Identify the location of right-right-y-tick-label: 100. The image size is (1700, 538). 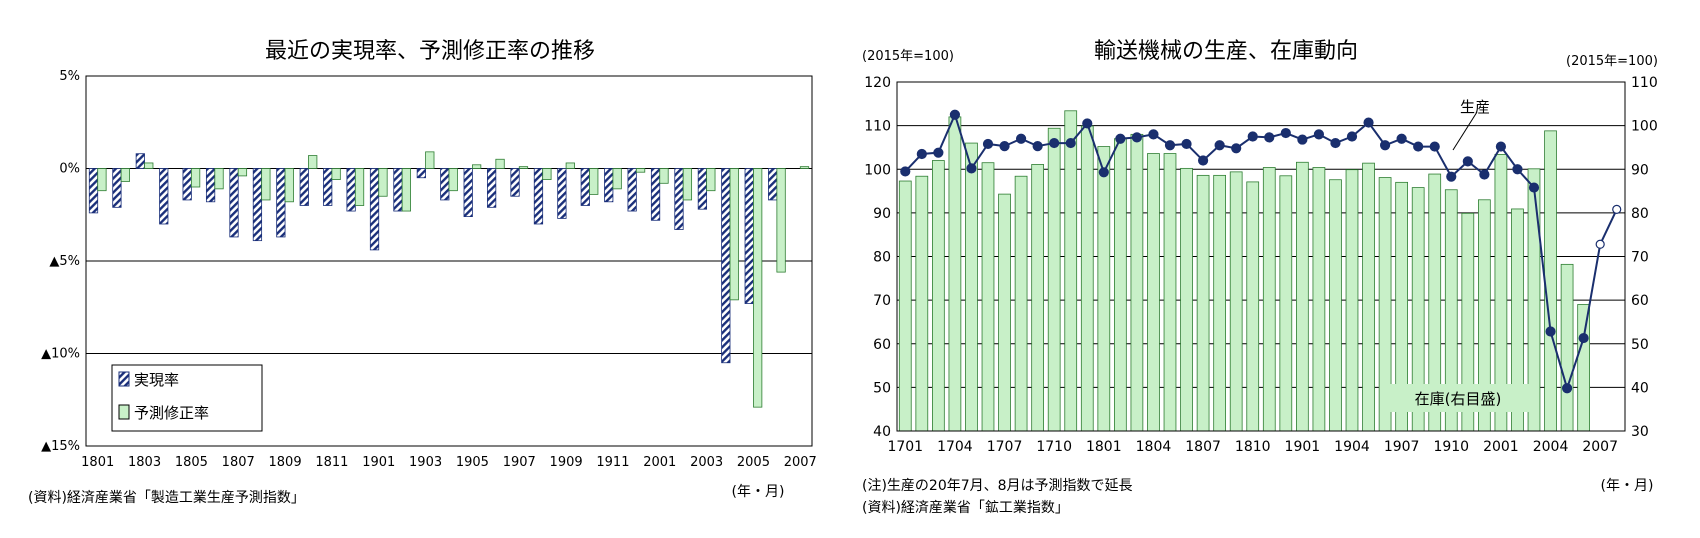
(1644, 127).